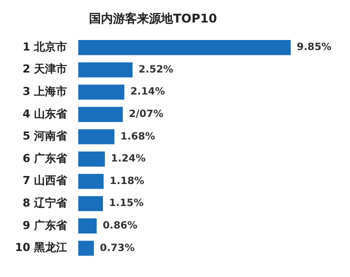 The image size is (350, 277). What do you see at coordinates (148, 92) in the screenshot?
I see `data-label: 2.14%` at bounding box center [148, 92].